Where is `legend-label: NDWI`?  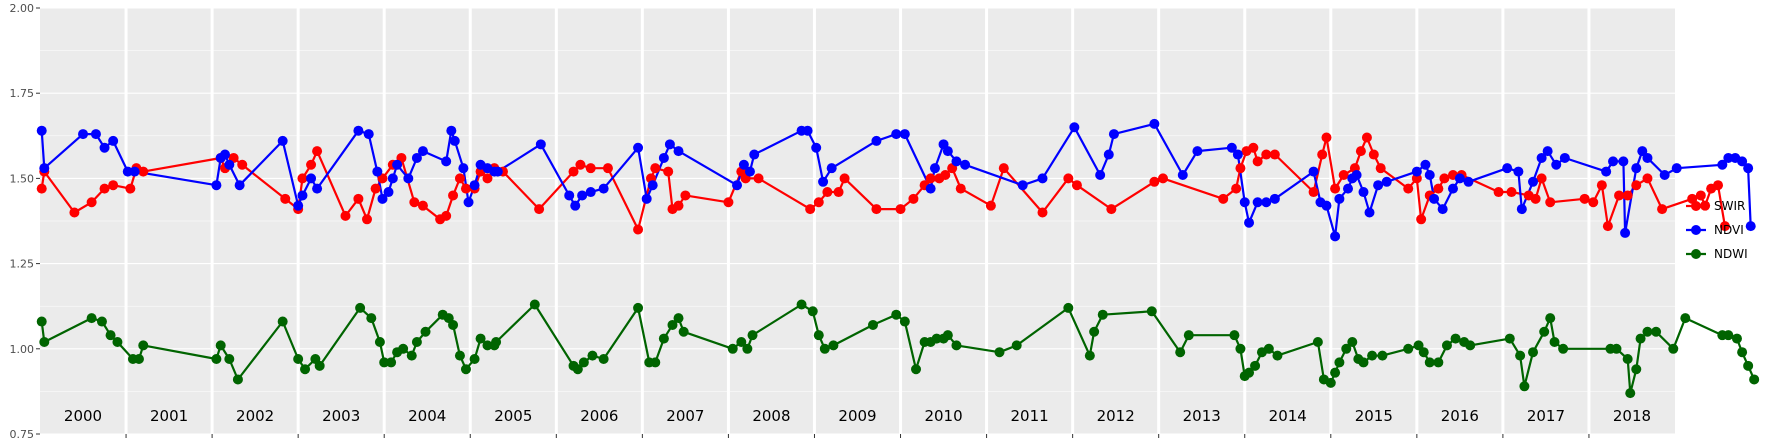 legend-label: NDWI is located at coordinates (1731, 254).